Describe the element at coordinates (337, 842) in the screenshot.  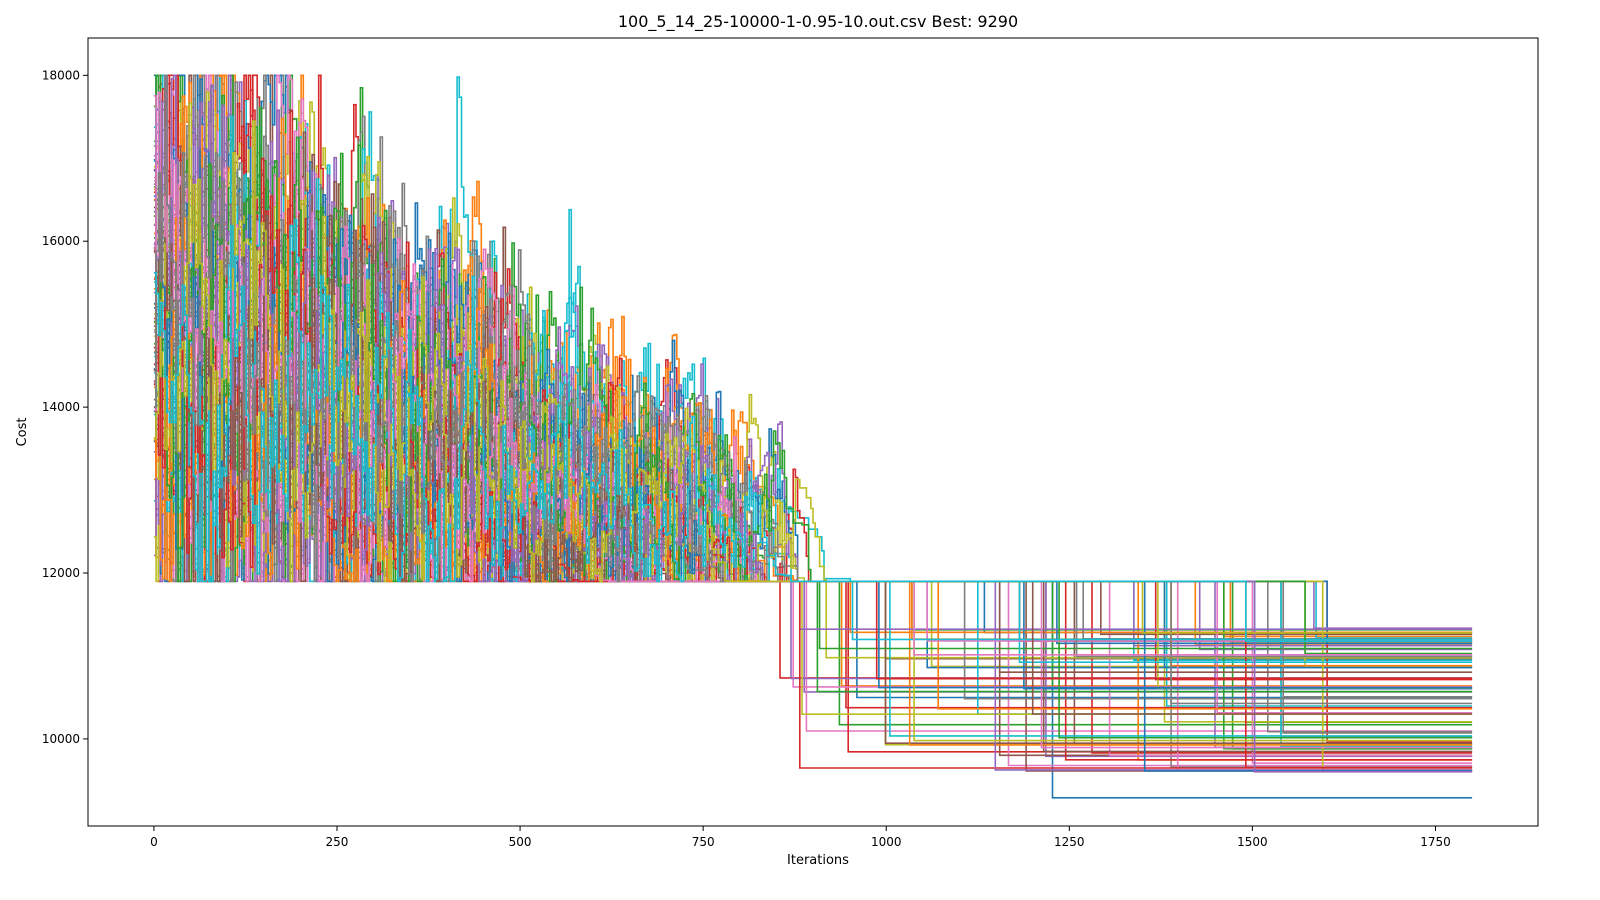
I see `x-tick-label: 250` at that location.